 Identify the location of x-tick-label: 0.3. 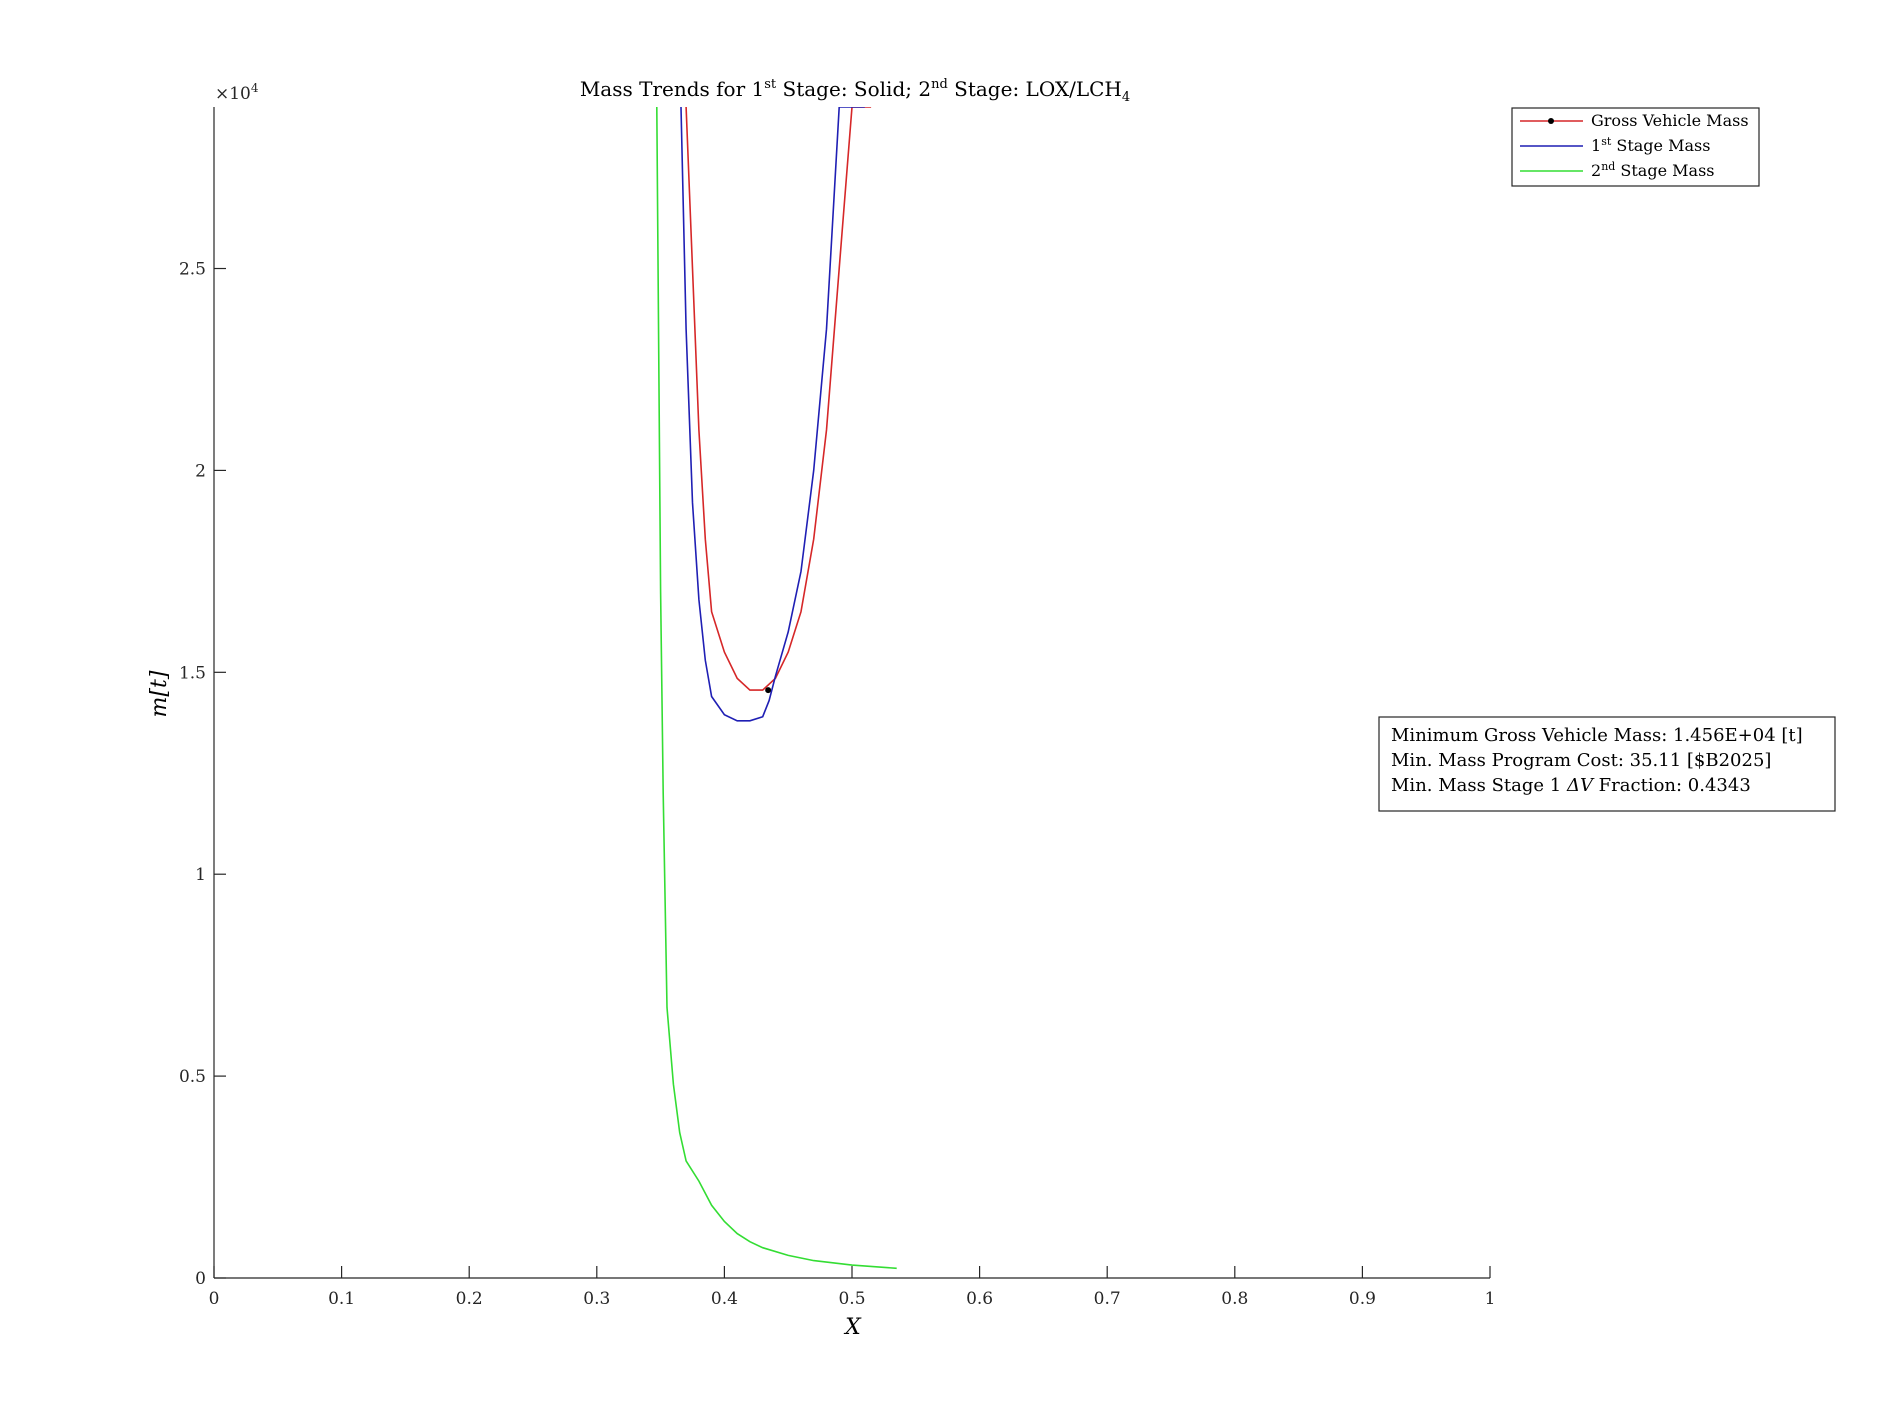
(596, 1299).